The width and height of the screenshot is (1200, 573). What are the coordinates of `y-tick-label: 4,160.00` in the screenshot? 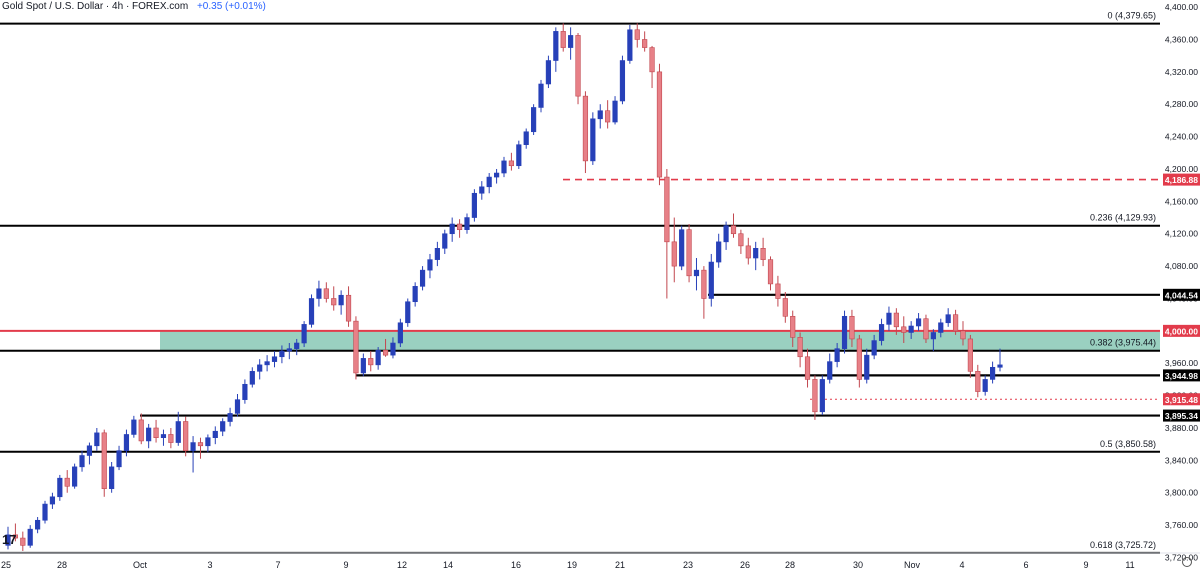 It's located at (1181, 201).